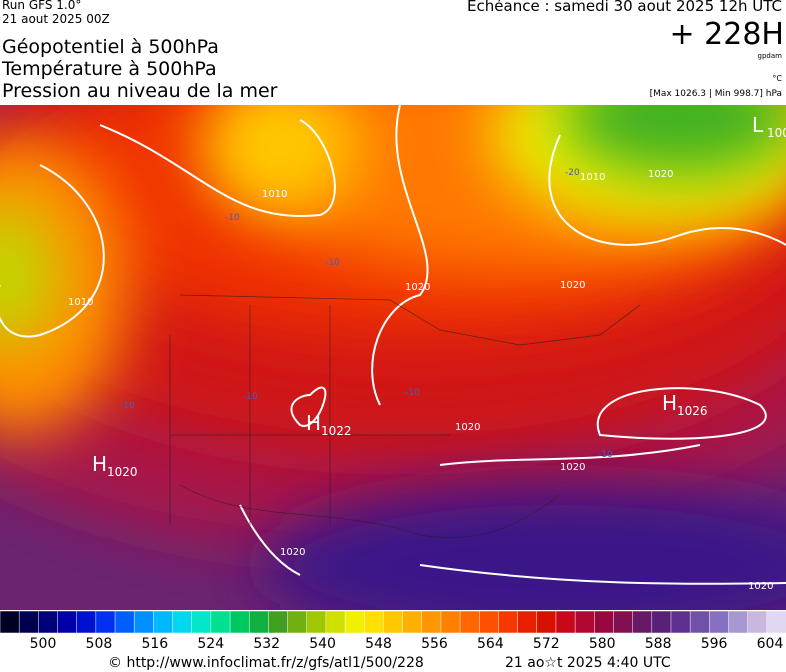 This screenshot has height=672, width=786. What do you see at coordinates (434, 644) in the screenshot?
I see `colorbar-label: 556` at bounding box center [434, 644].